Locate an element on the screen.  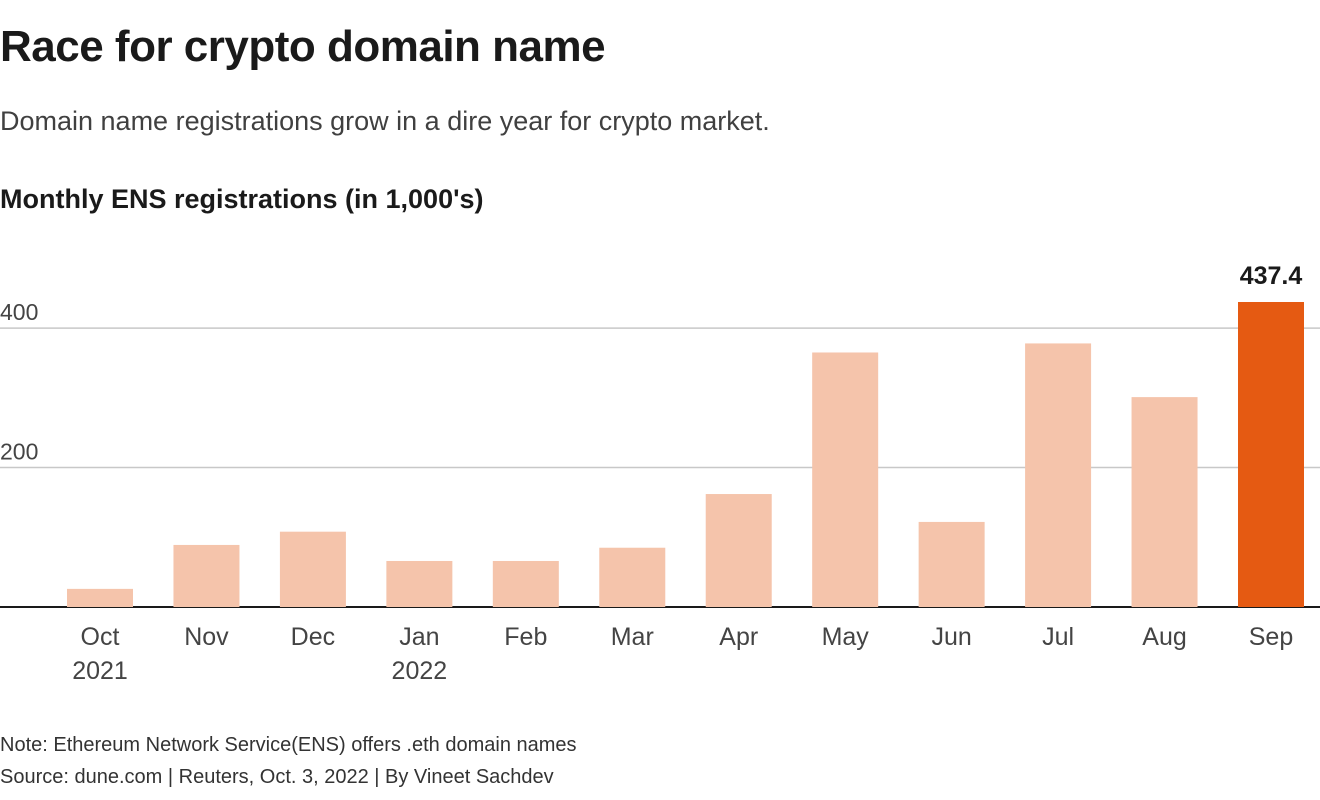
bar-aug is located at coordinates (1164, 502).